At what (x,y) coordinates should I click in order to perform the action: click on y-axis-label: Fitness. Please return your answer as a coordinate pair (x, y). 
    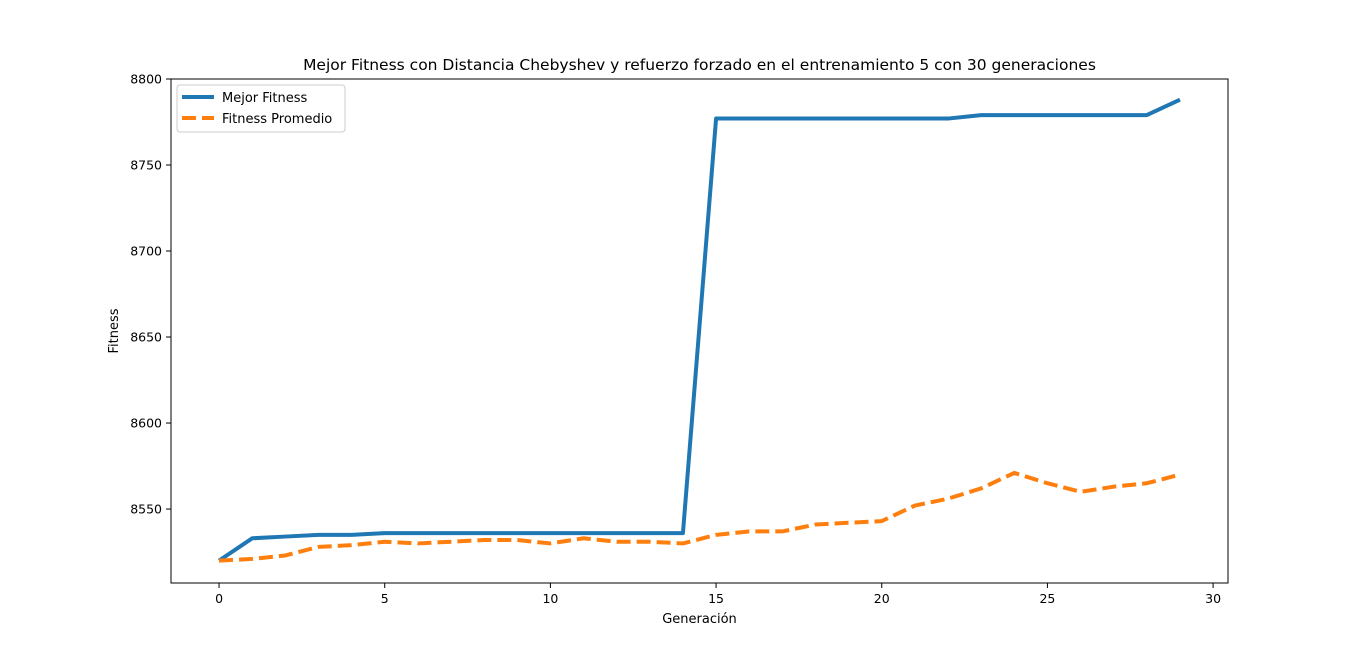
    Looking at the image, I should click on (114, 330).